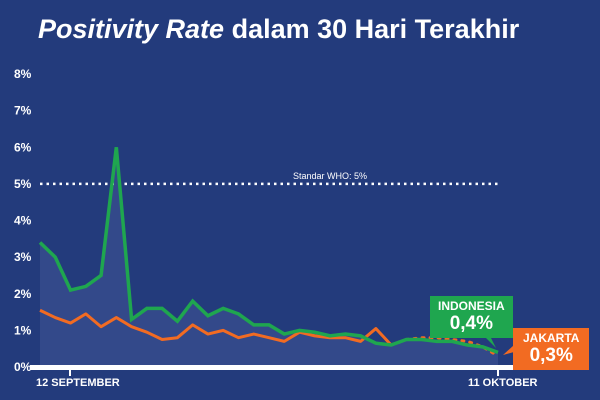  What do you see at coordinates (23, 221) in the screenshot?
I see `y-tick-label: 4%` at bounding box center [23, 221].